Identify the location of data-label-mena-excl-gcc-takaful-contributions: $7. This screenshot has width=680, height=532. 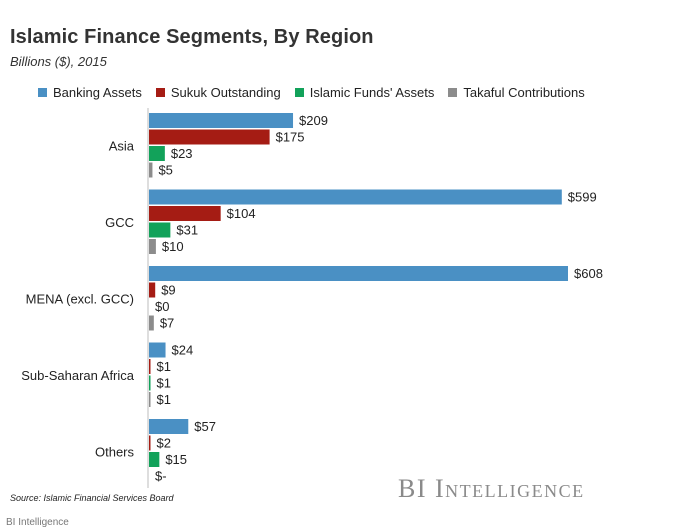
(167, 323).